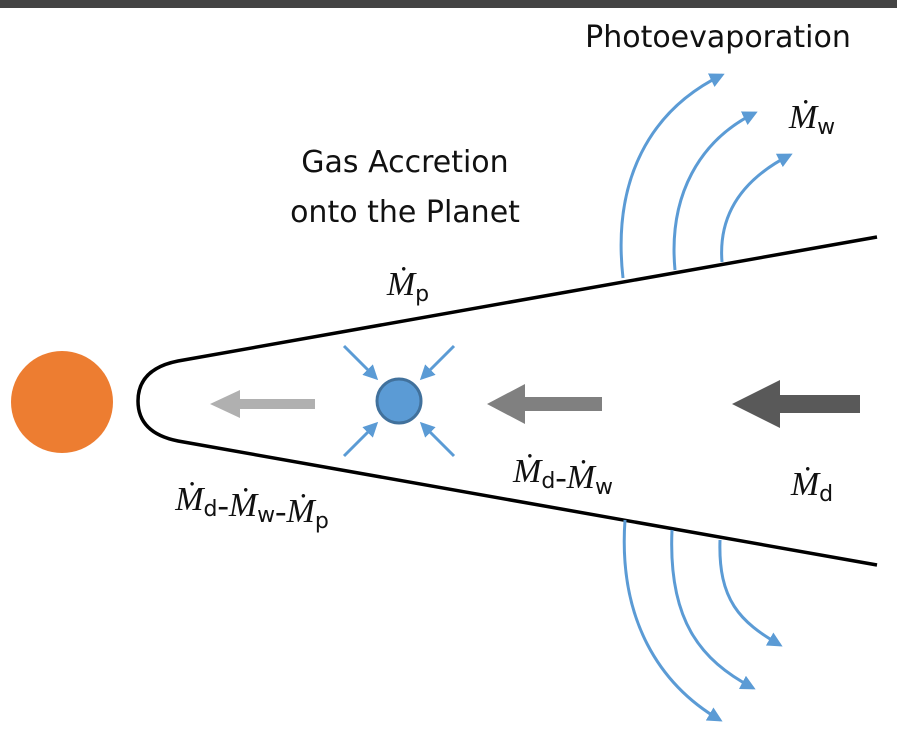 This screenshot has width=897, height=745. What do you see at coordinates (718, 37) in the screenshot?
I see `title: Photoevaporation` at bounding box center [718, 37].